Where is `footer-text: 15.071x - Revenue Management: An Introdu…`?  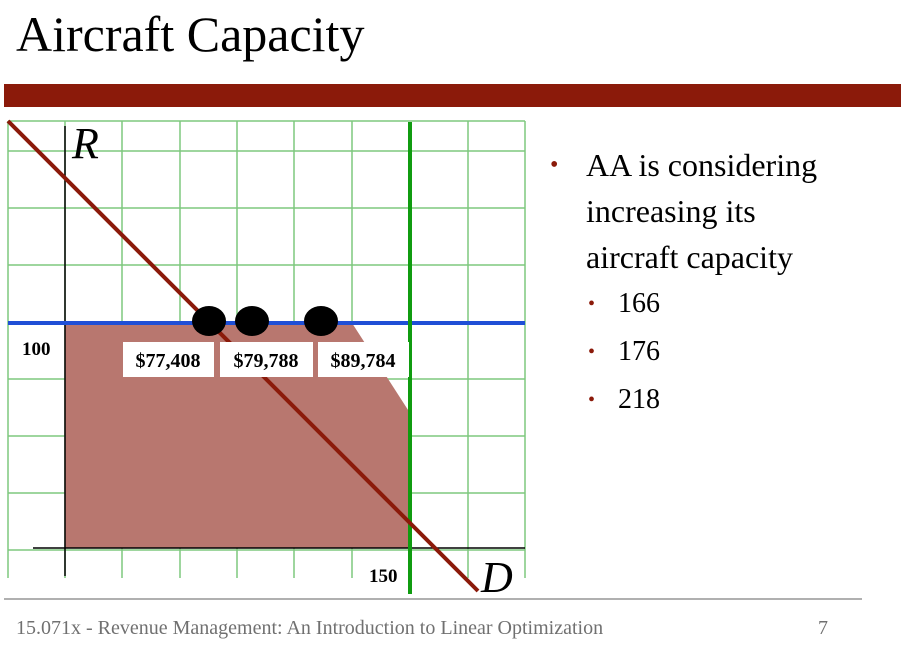
footer-text: 15.071x - Revenue Management: An Introdu… is located at coordinates (310, 628).